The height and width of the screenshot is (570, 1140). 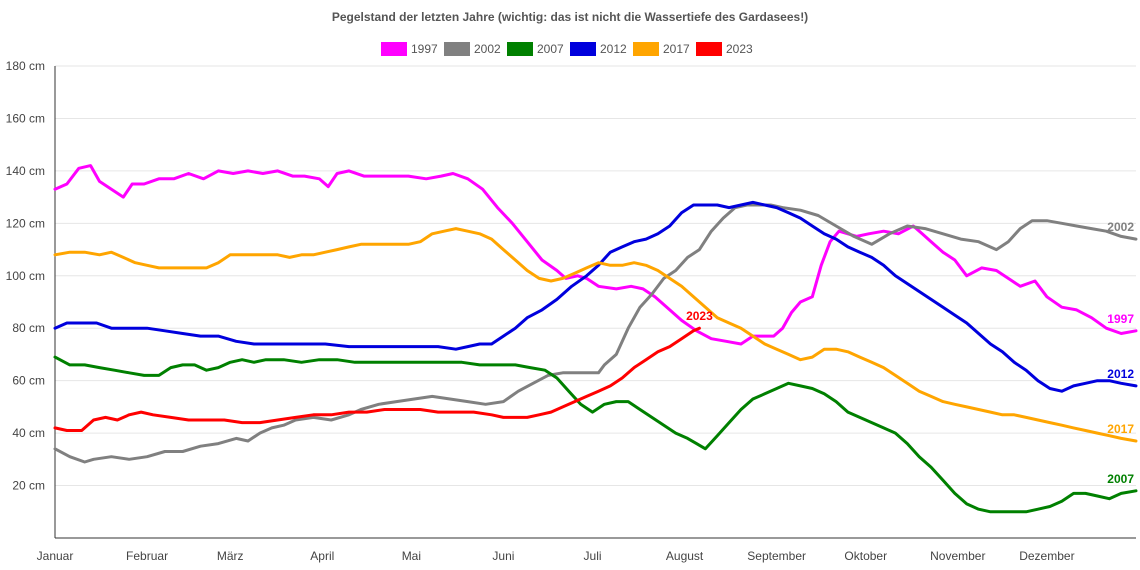 What do you see at coordinates (25, 223) in the screenshot?
I see `y-tick-label: 120 cm` at bounding box center [25, 223].